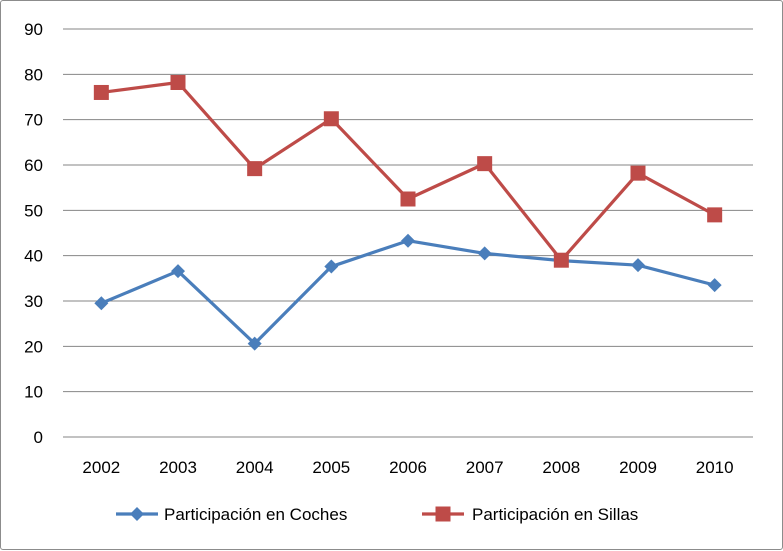  Describe the element at coordinates (33, 346) in the screenshot. I see `y-tick-label: 20` at that location.